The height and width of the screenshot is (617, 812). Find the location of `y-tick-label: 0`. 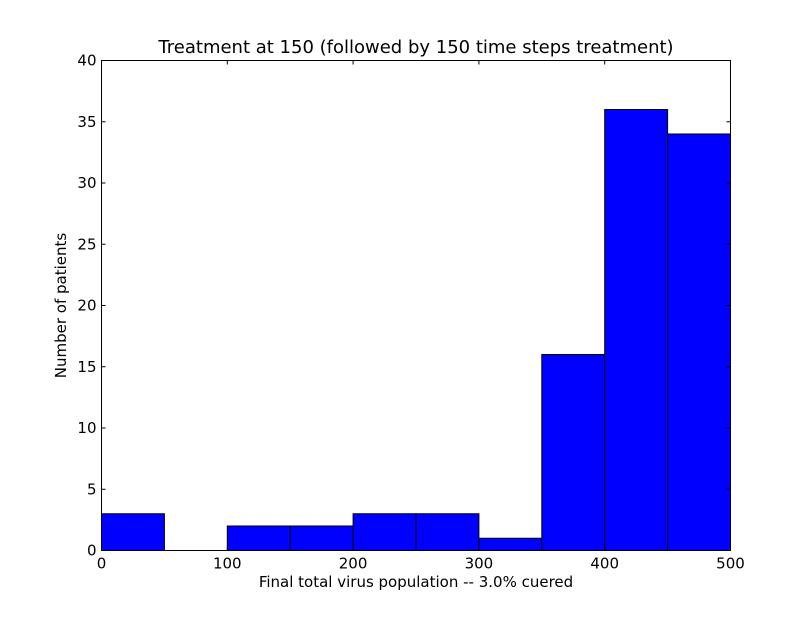

y-tick-label: 0 is located at coordinates (92, 551).